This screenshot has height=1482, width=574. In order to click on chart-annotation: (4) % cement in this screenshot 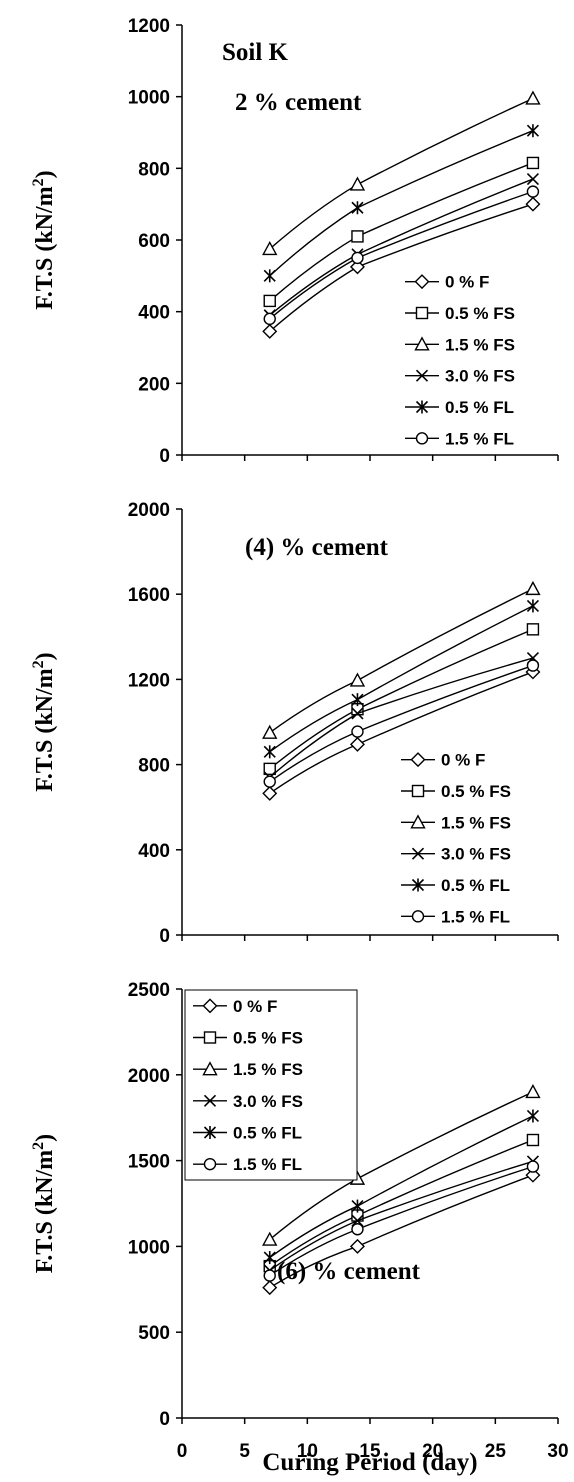, I will do `click(317, 547)`.